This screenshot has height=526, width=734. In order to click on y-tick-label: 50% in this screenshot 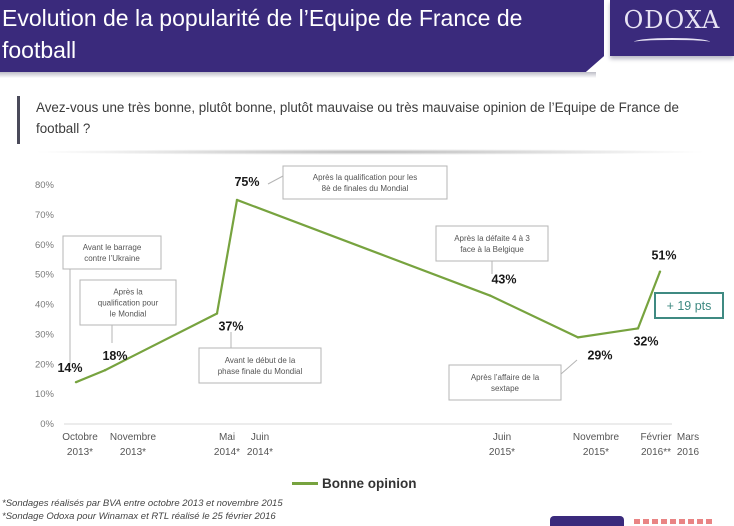, I will do `click(45, 275)`.